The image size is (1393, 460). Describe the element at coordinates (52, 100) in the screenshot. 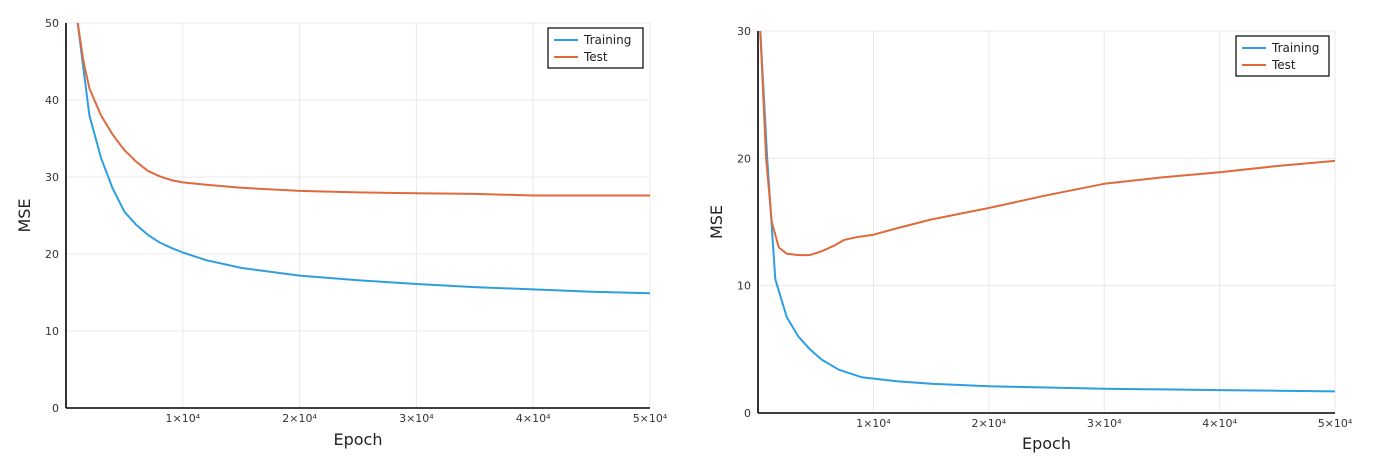

I see `y-tick-label: 40` at that location.